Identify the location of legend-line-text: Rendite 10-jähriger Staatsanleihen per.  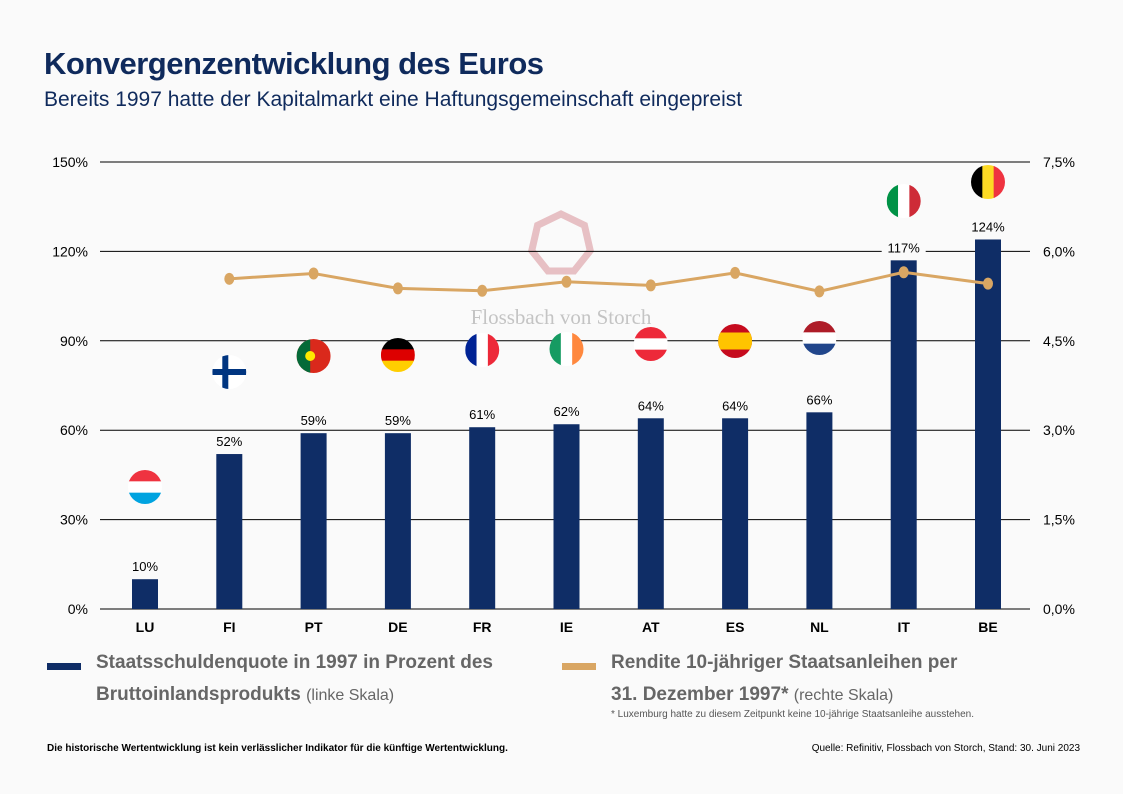
(784, 662).